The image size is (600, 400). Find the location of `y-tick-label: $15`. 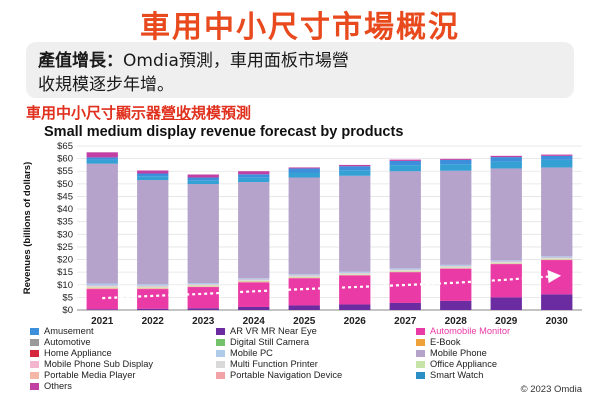

y-tick-label: $15 is located at coordinates (65, 272).